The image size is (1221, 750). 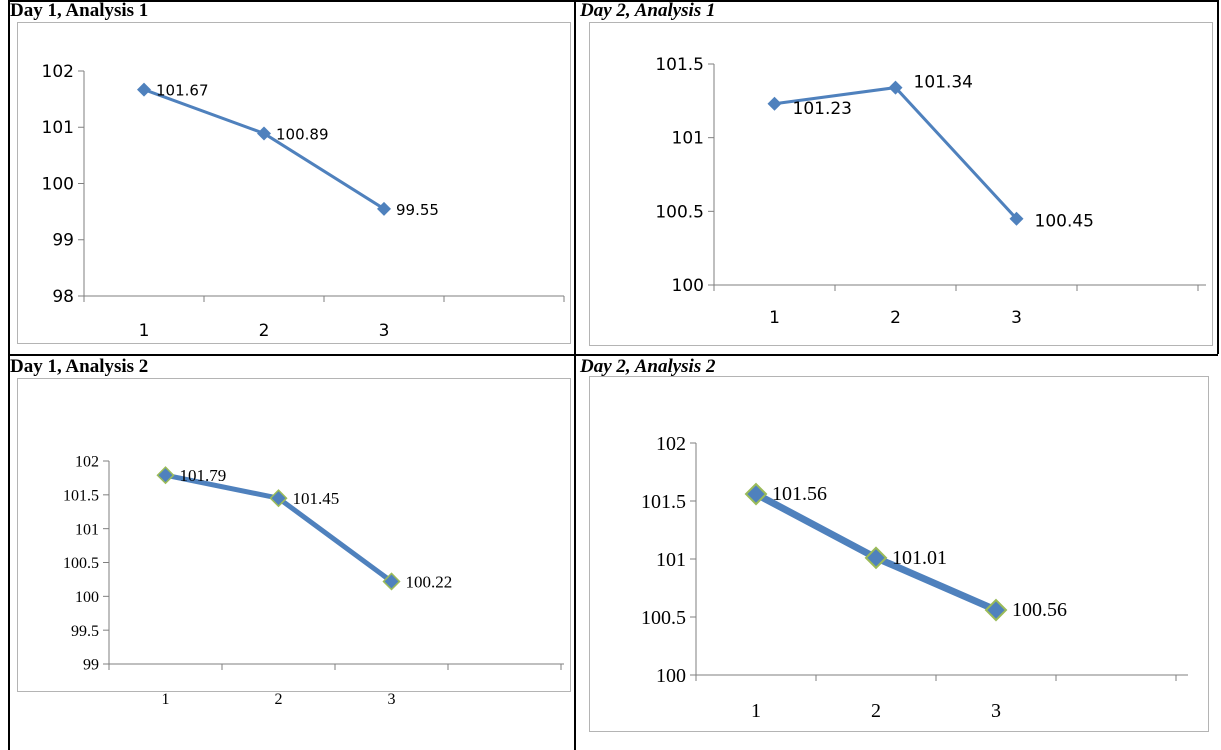 What do you see at coordinates (264, 149) in the screenshot?
I see `series-line` at bounding box center [264, 149].